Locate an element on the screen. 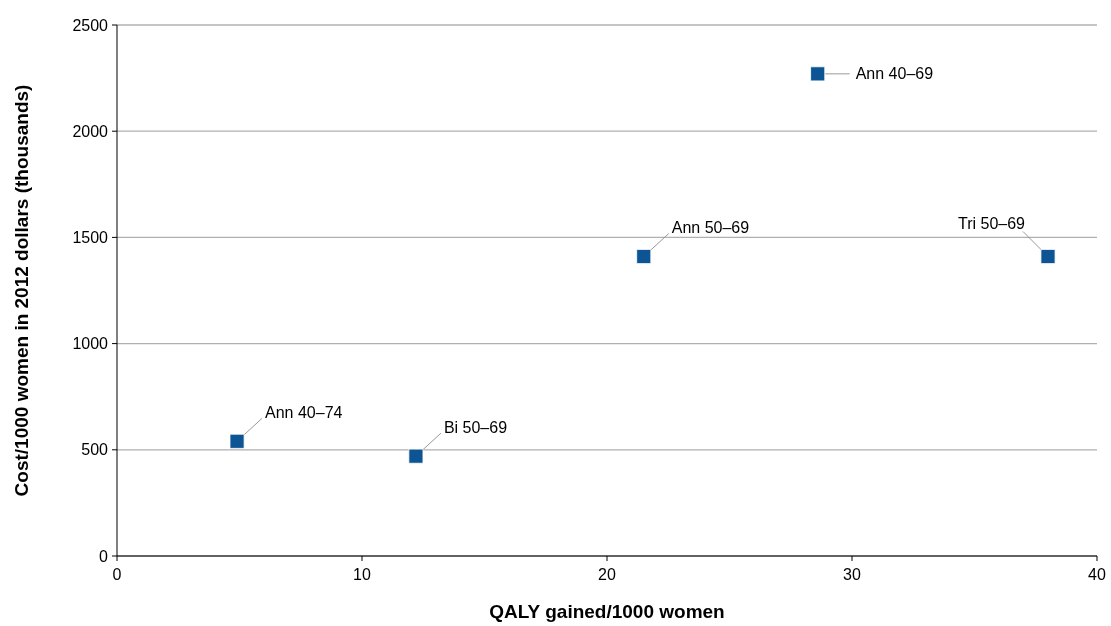 The width and height of the screenshot is (1111, 626). x-tick-label: 0 is located at coordinates (117, 574).